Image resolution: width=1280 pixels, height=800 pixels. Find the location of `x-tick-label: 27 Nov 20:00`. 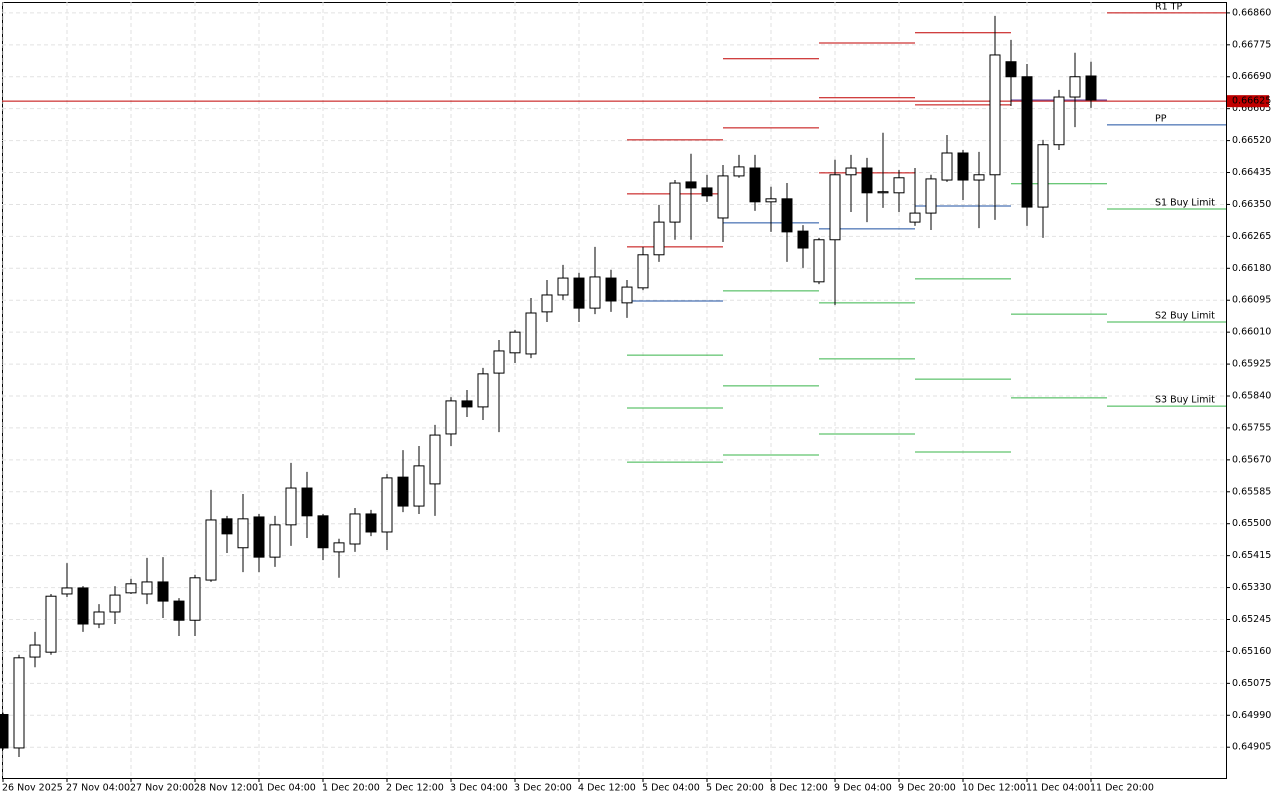

x-tick-label: 27 Nov 20:00 is located at coordinates (162, 788).